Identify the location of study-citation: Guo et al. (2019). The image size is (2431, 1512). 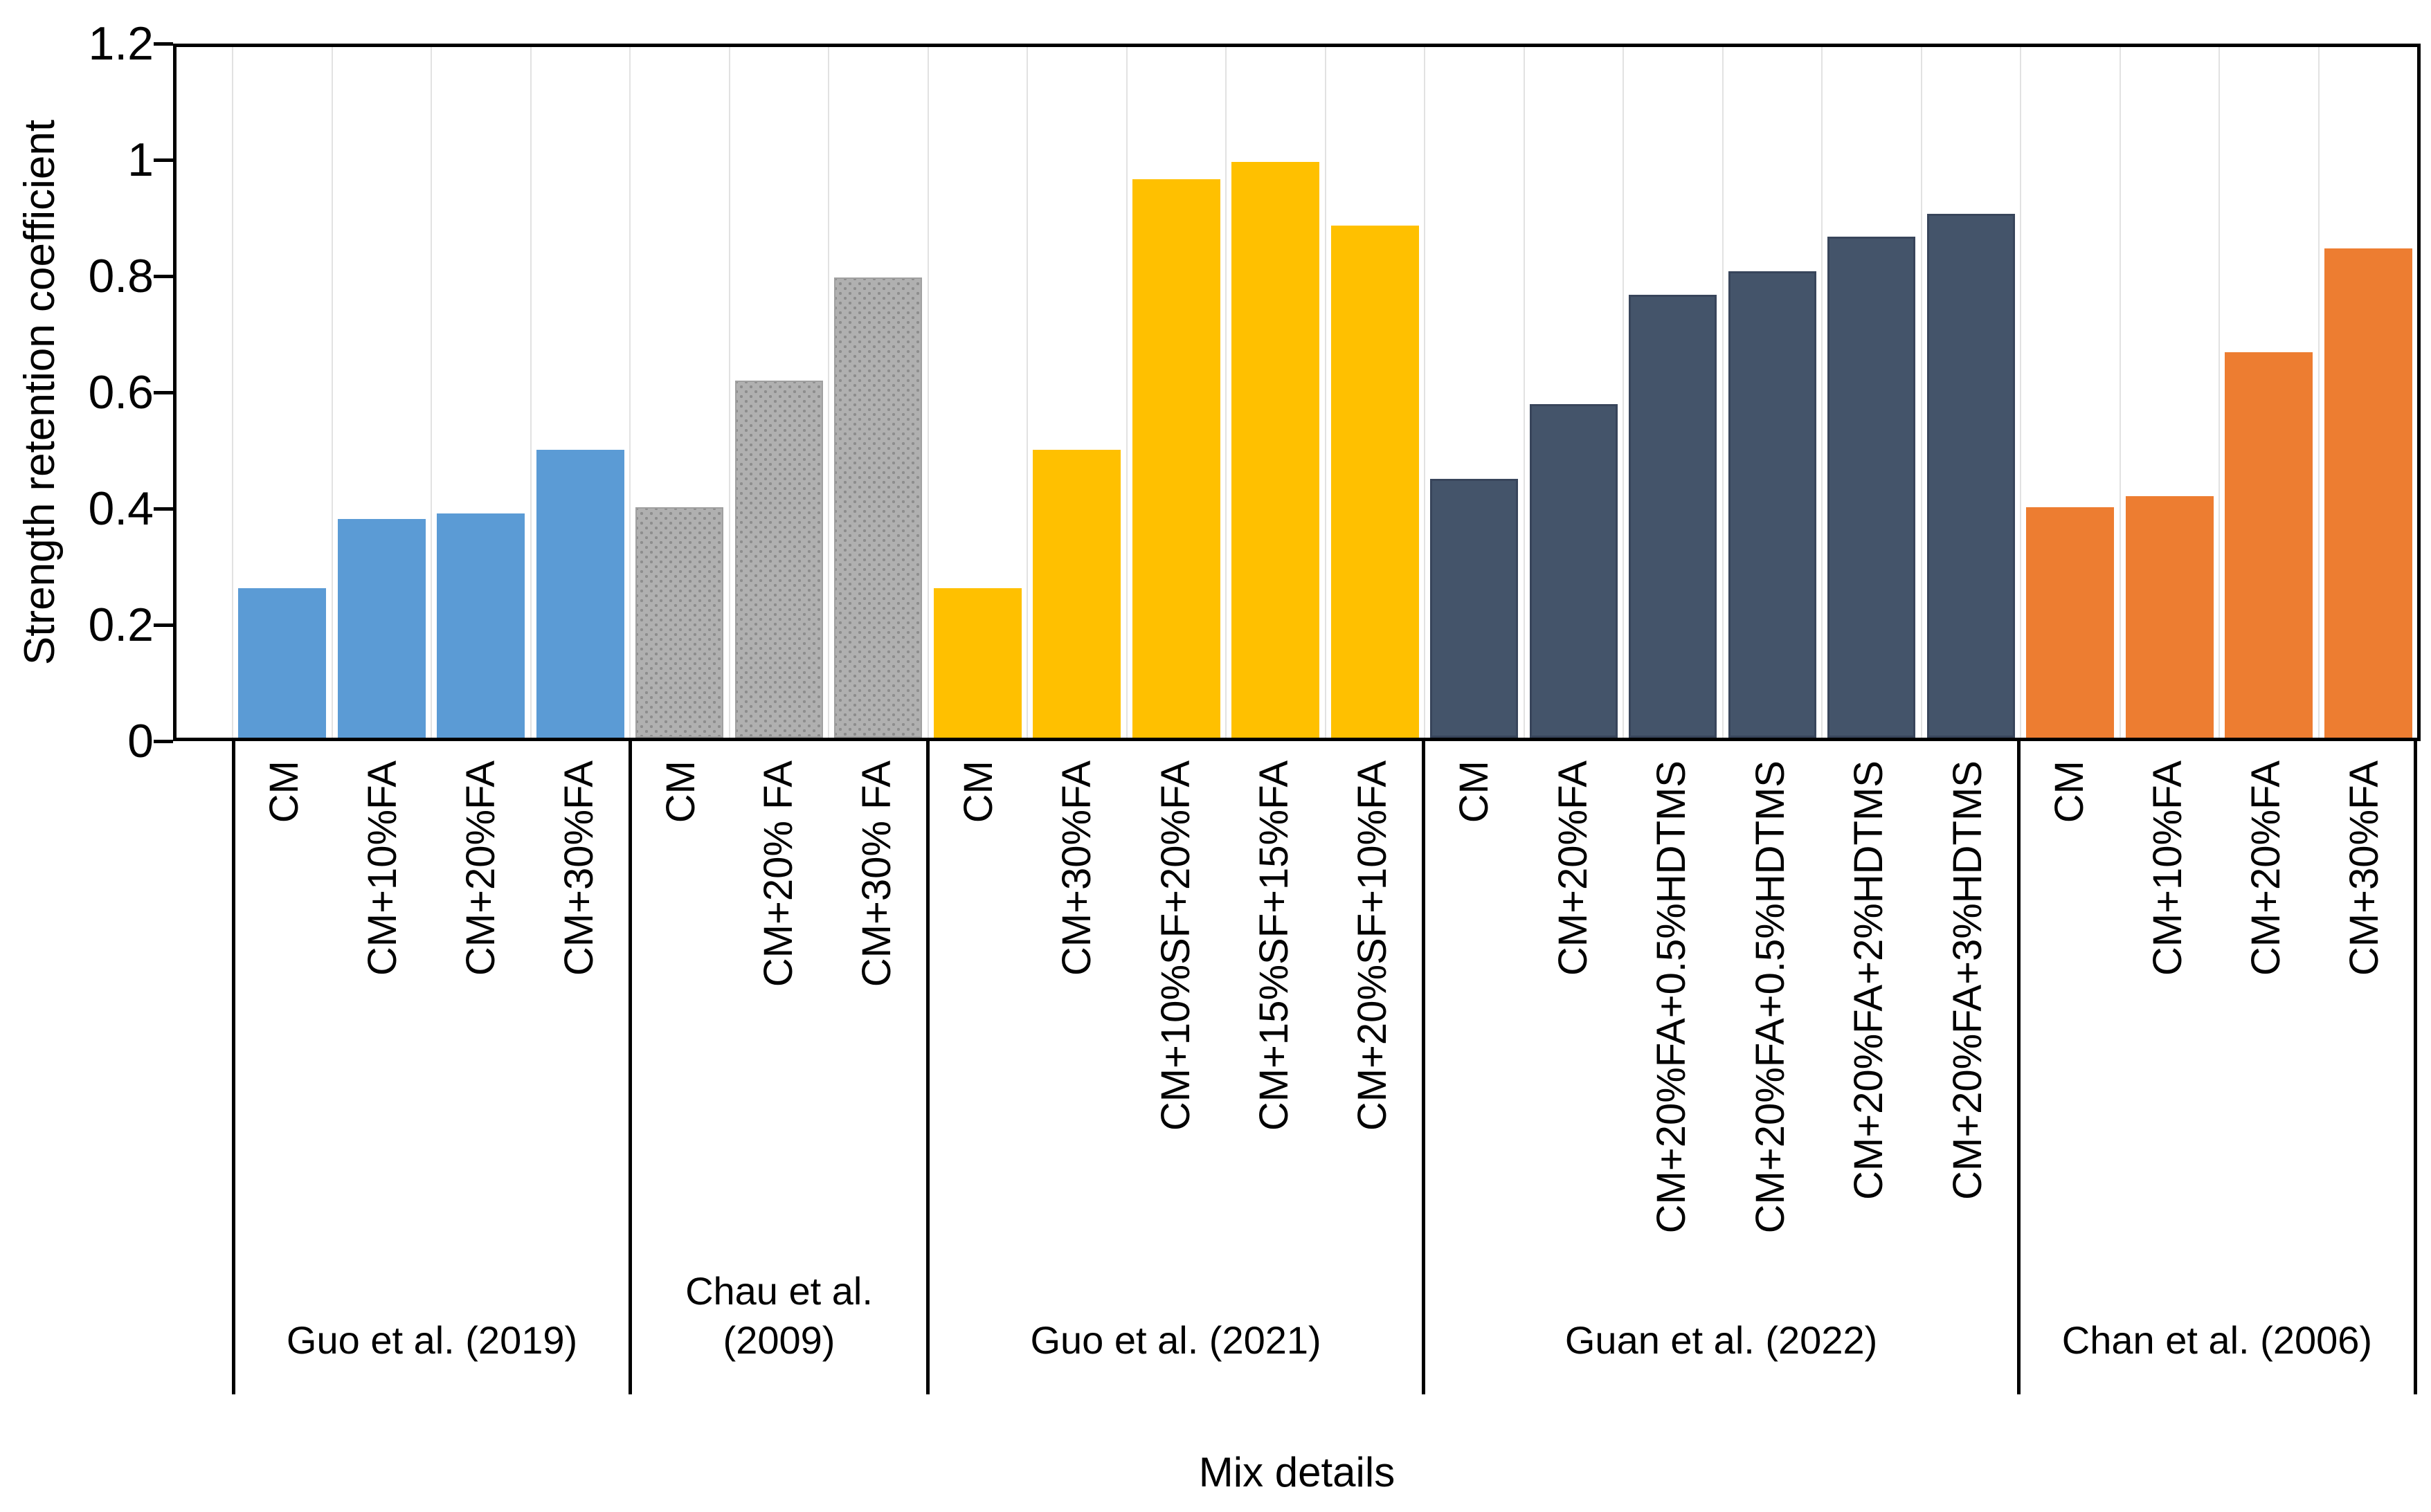
(432, 1340).